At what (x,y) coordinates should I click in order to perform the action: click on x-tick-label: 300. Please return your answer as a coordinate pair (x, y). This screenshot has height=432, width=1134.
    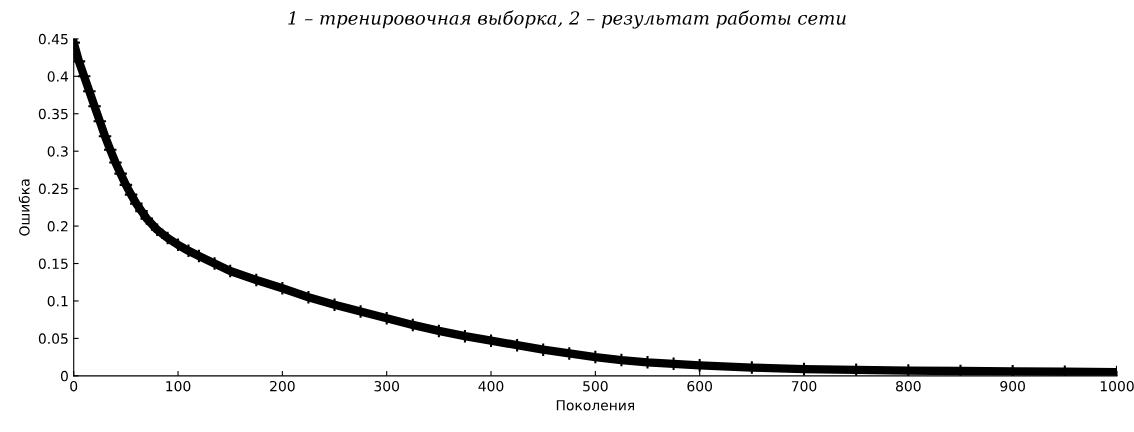
    Looking at the image, I should click on (387, 386).